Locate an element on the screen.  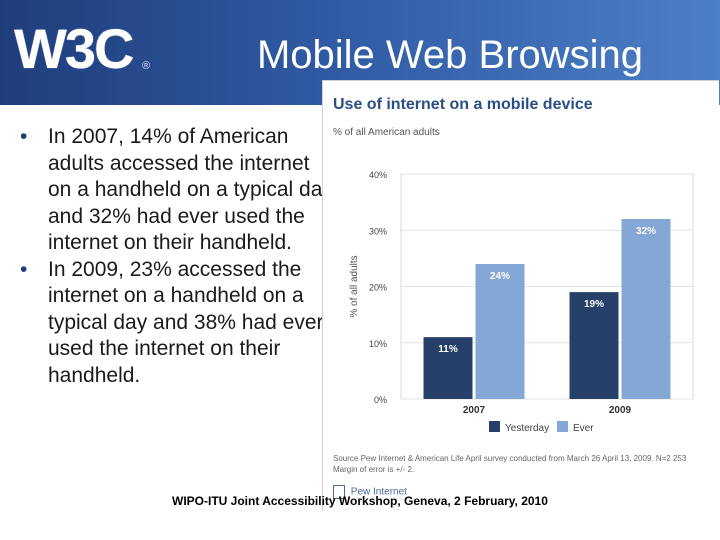
pew-icon is located at coordinates (339, 492).